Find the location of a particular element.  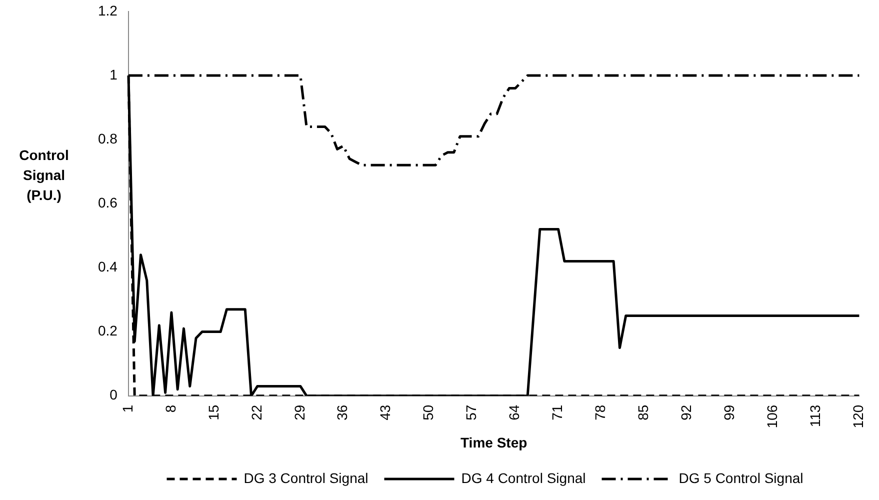

legend-label: DG 3 Control Signal is located at coordinates (306, 478).